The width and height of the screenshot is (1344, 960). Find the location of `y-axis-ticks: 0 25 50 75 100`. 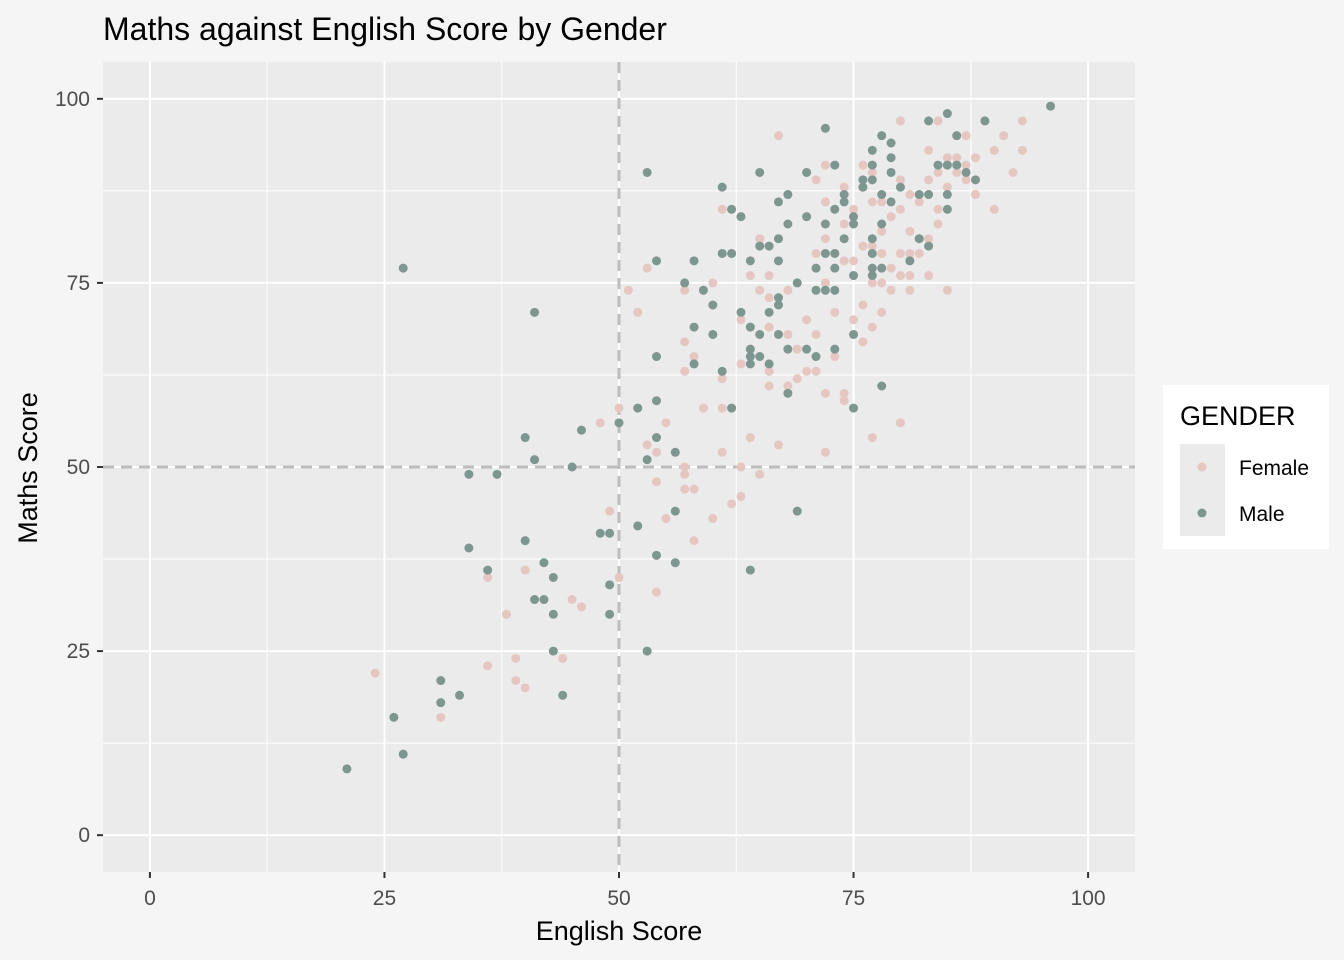

y-axis-ticks: 0 25 50 75 100 is located at coordinates (79, 467).